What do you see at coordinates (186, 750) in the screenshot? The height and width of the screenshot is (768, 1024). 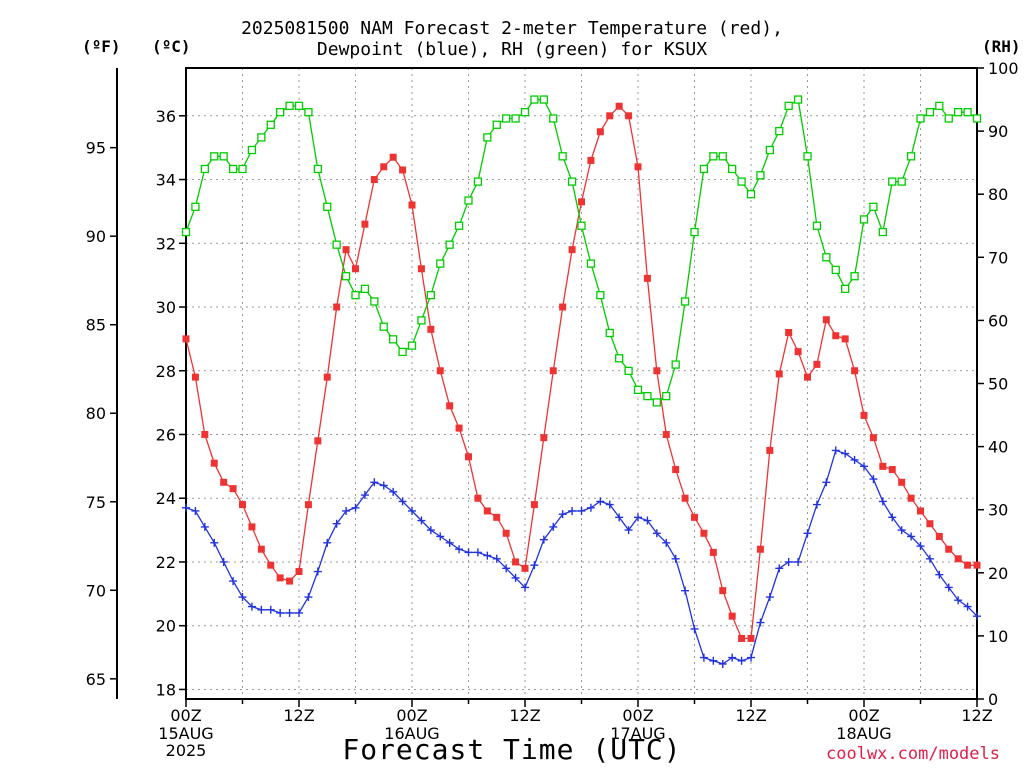 I see `x-tick-date-label: 2025` at bounding box center [186, 750].